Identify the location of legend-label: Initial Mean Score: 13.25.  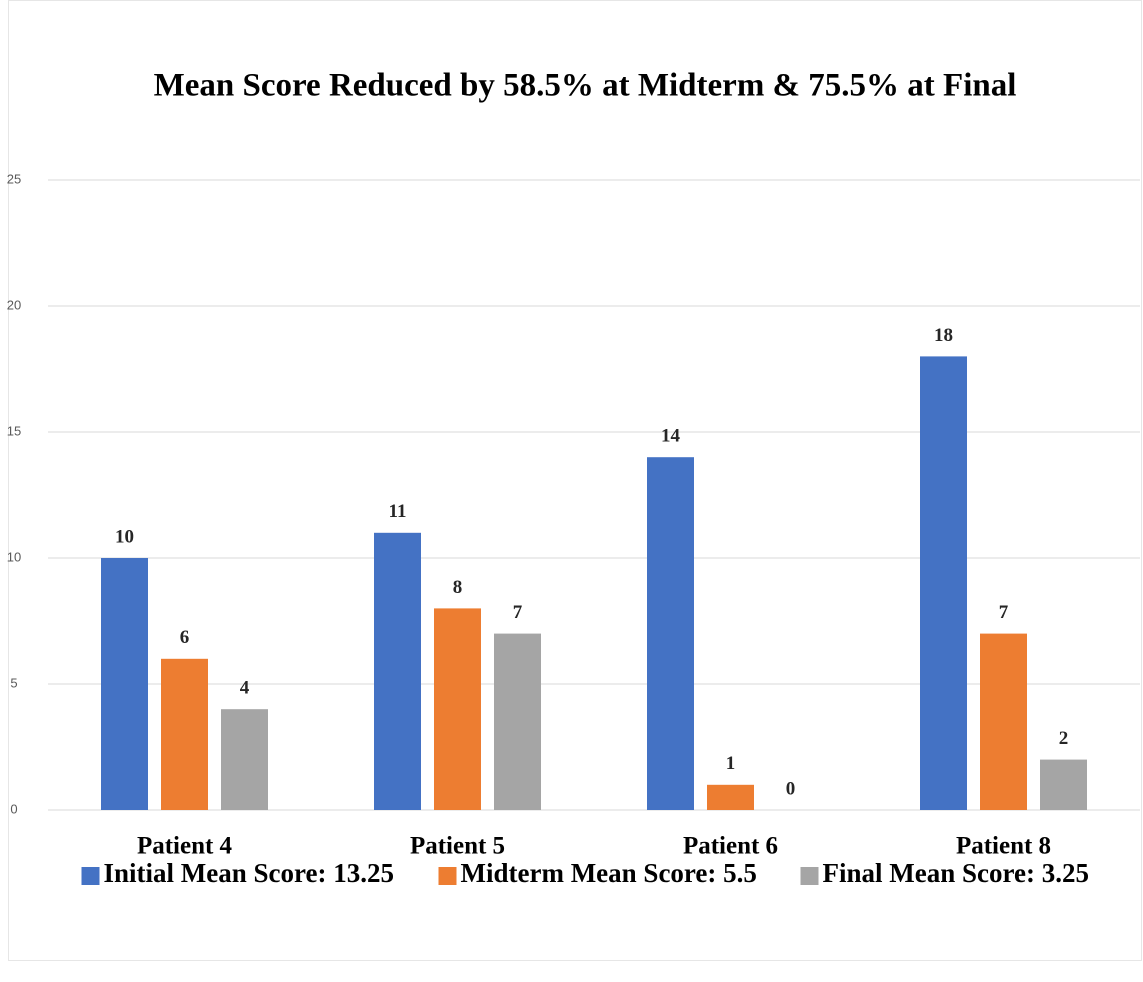
(249, 873).